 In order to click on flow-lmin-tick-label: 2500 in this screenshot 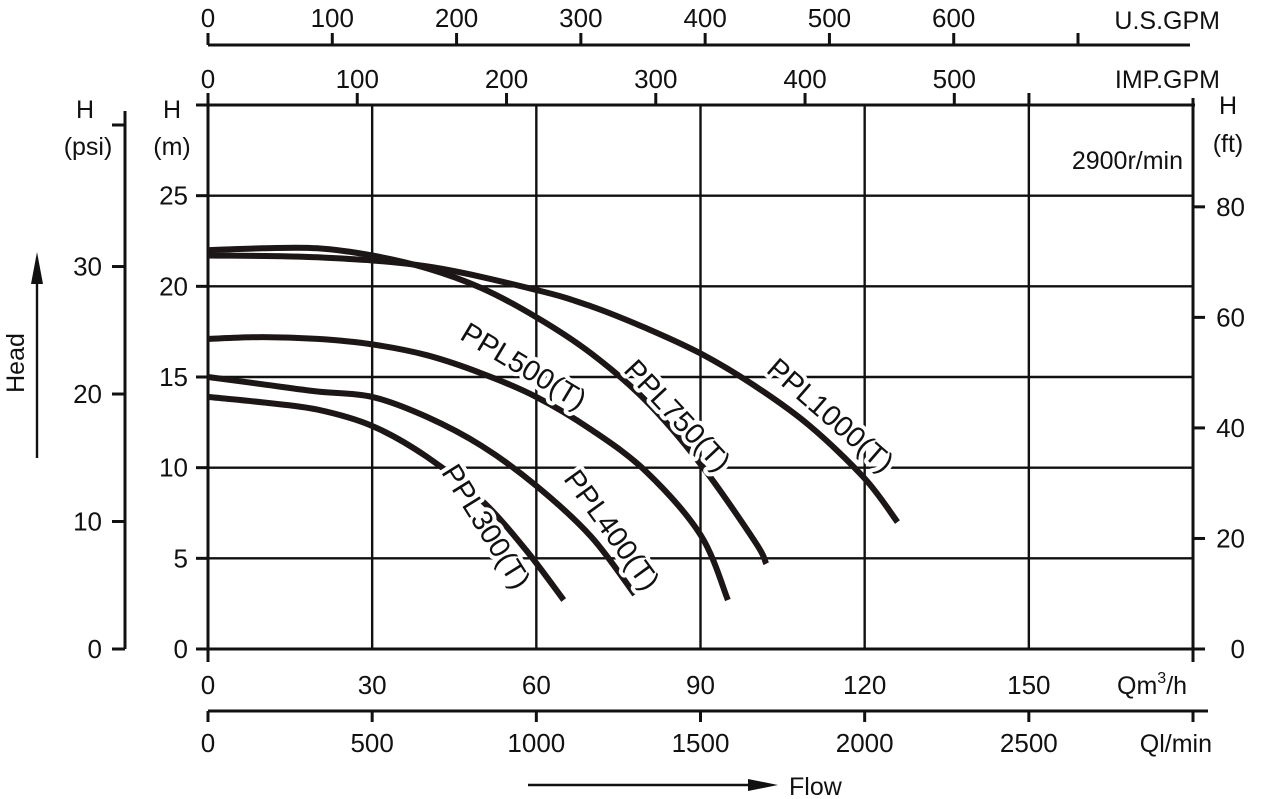, I will do `click(1029, 743)`.